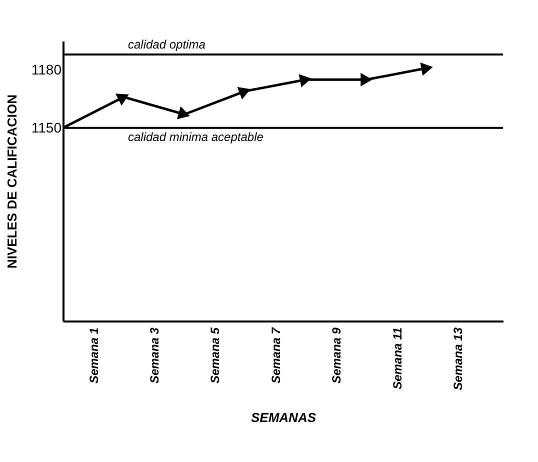 The width and height of the screenshot is (538, 462). What do you see at coordinates (283, 418) in the screenshot?
I see `x-axis-title: SEMANAS` at bounding box center [283, 418].